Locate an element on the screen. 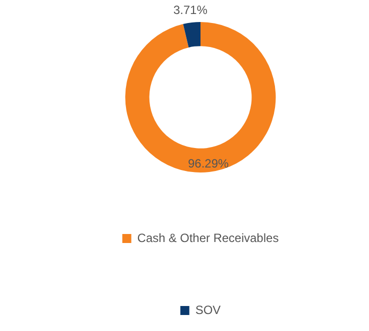 Image resolution: width=369 pixels, height=331 pixels. data-label: 3.71% is located at coordinates (190, 9).